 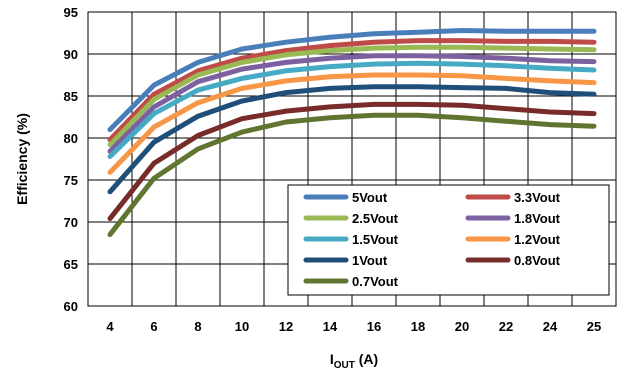 What do you see at coordinates (71, 264) in the screenshot?
I see `y-tick-label: 65` at bounding box center [71, 264].